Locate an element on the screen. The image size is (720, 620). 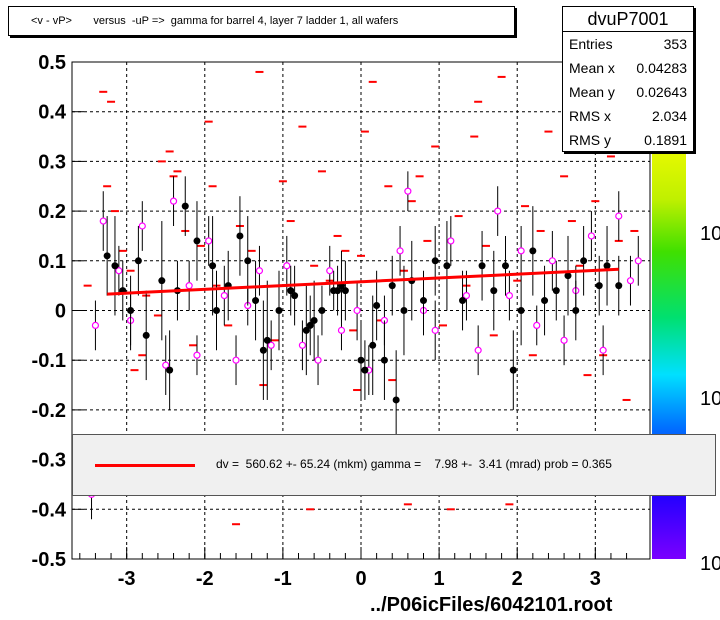
x-tick-label: -3 is located at coordinates (127, 579).